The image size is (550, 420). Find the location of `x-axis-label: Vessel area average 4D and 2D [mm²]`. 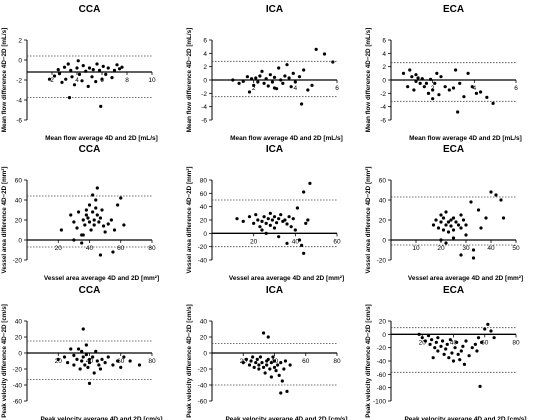

x-axis-label: Vessel area average 4D and 2D [mm²] is located at coordinates (101, 278).